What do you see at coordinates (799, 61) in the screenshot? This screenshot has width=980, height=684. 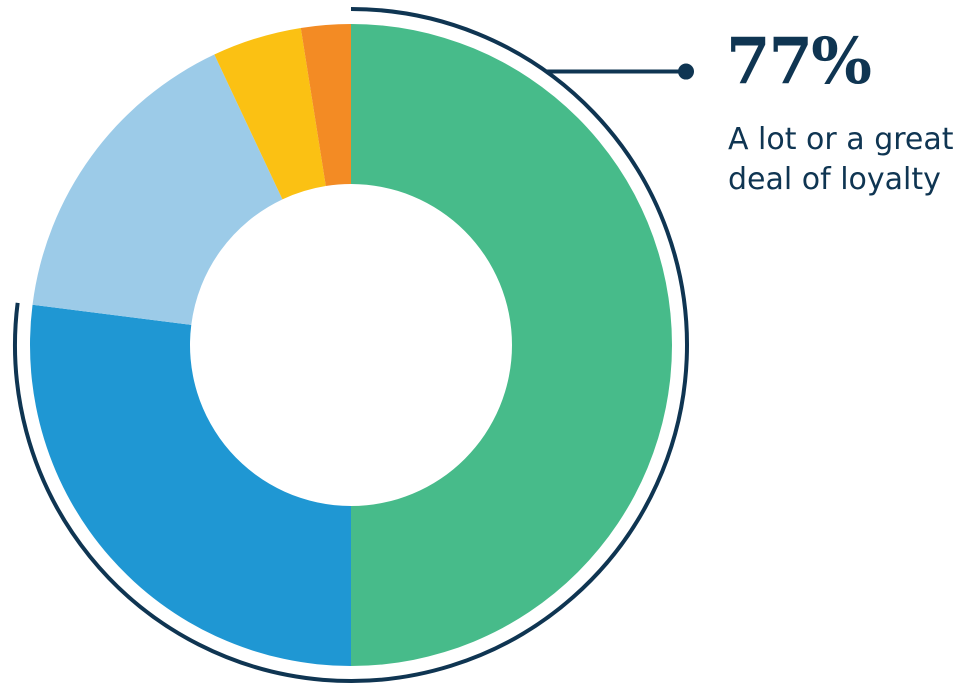 I see `callout-percentage: 77%` at bounding box center [799, 61].